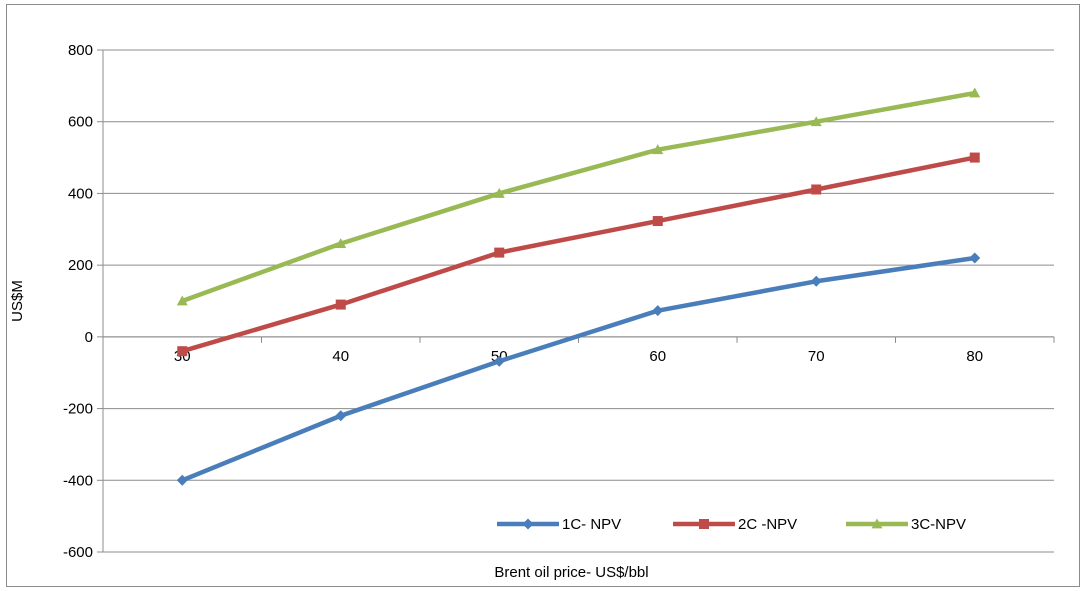  I want to click on x-tick-labels: 304050607080, so click(578, 356).